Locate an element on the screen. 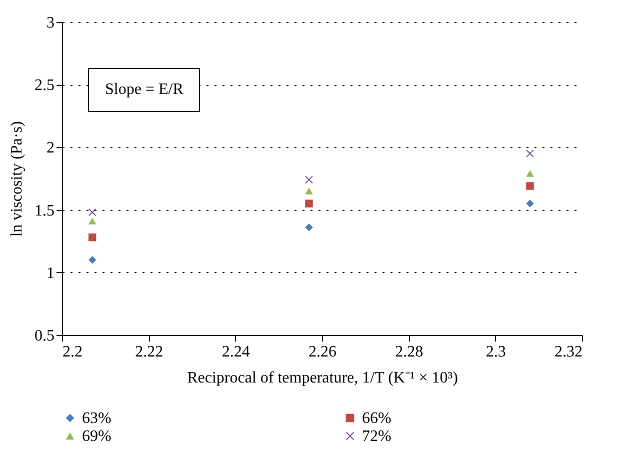 Image resolution: width=621 pixels, height=464 pixels. legend-label: 72% is located at coordinates (377, 436).